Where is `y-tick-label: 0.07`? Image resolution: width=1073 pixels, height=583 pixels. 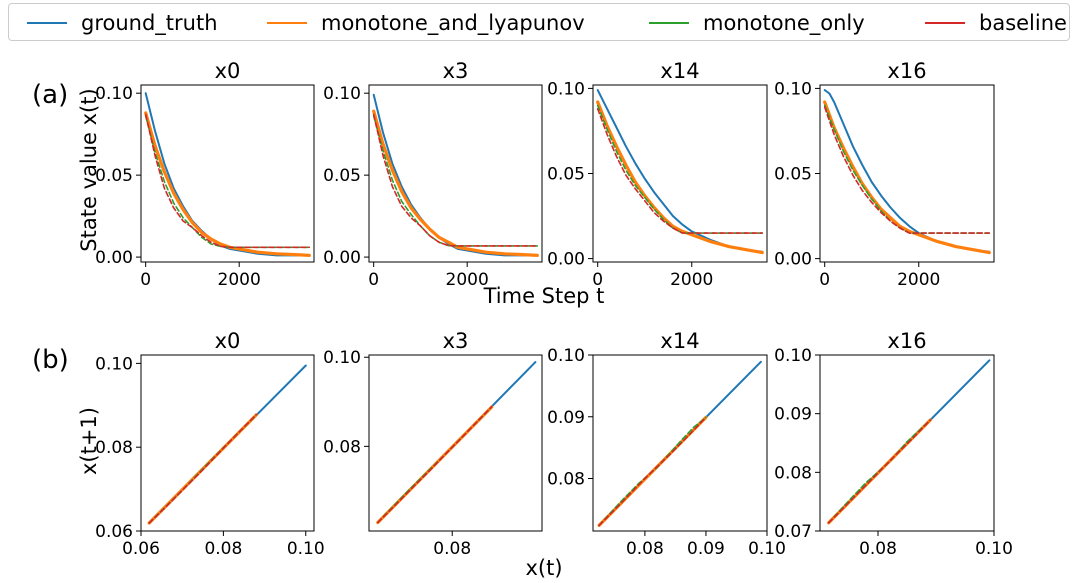
y-tick-label: 0.07 is located at coordinates (793, 532).